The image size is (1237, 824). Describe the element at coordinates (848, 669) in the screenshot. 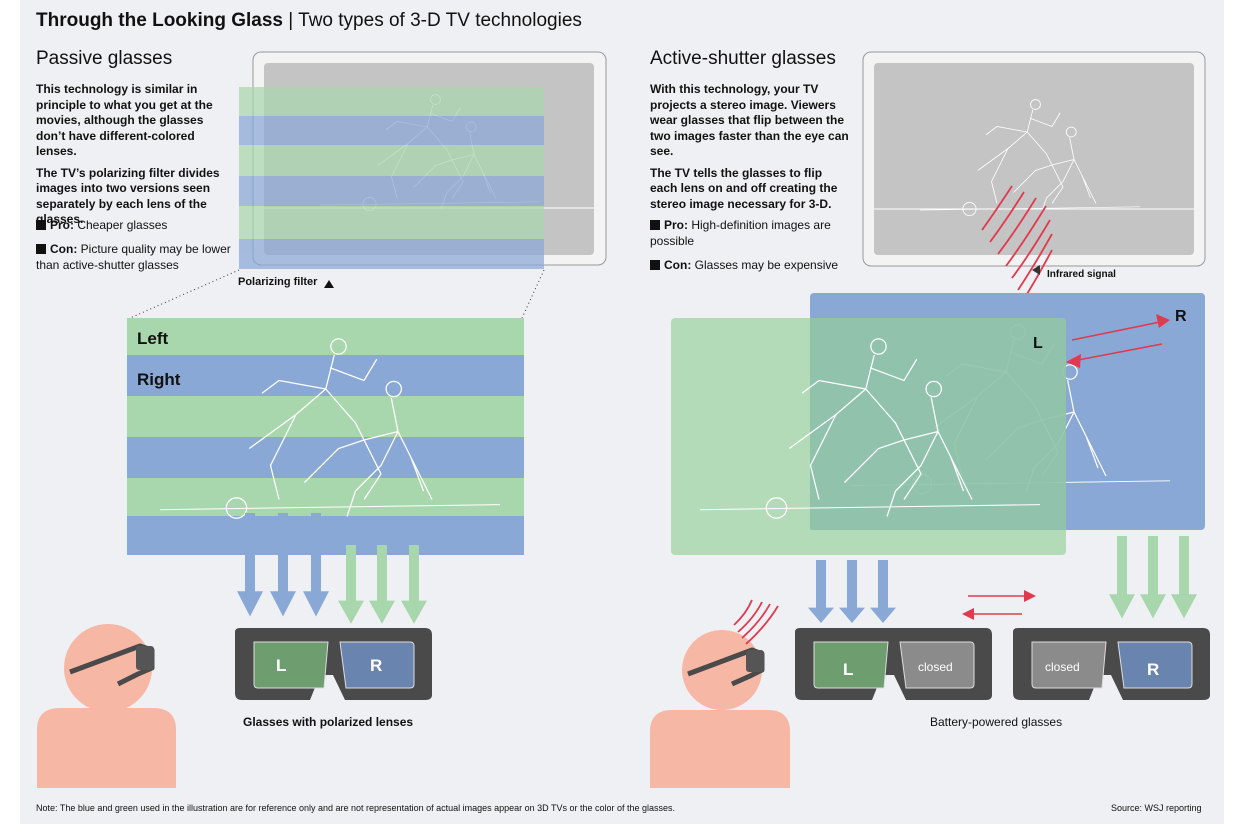

I see `active-glasses-1-lens: L` at that location.